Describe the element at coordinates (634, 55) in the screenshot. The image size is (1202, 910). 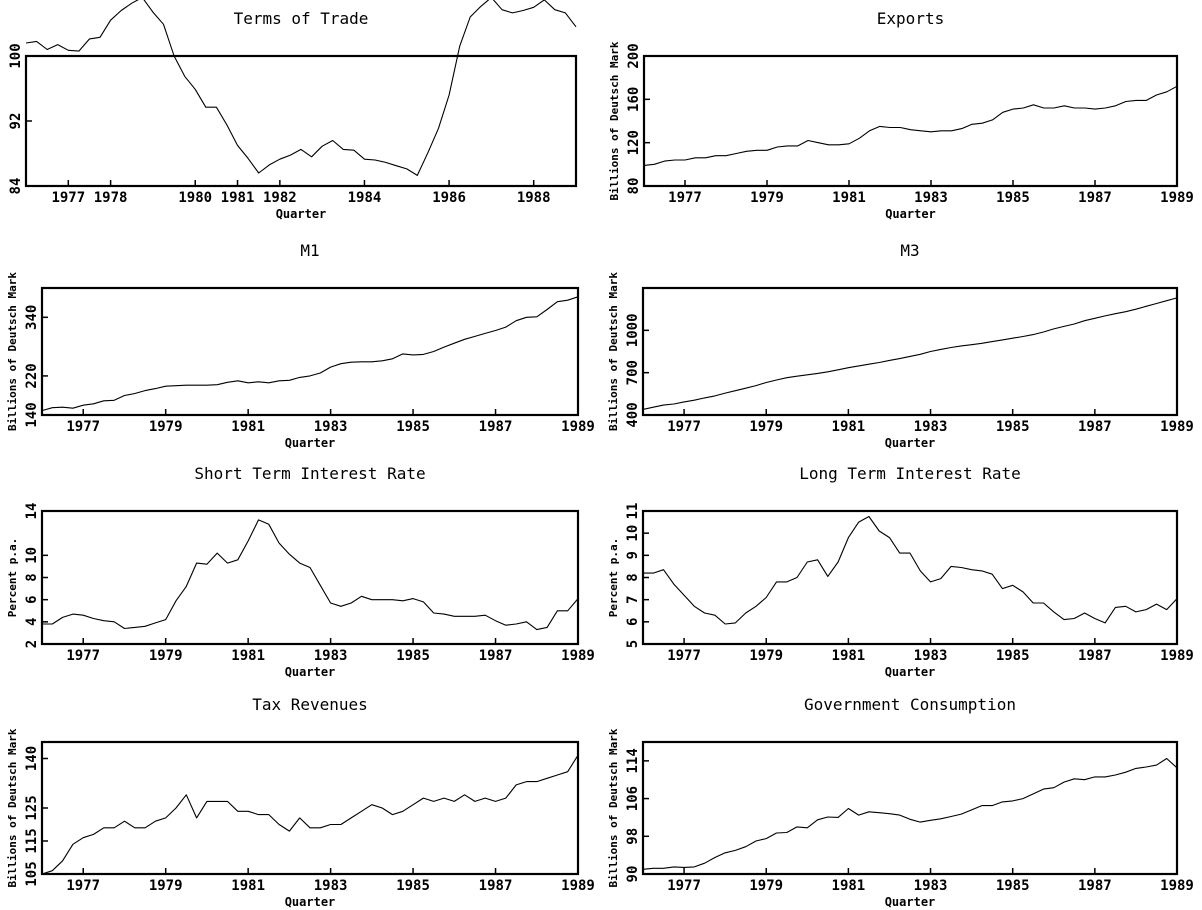
I see `y-tick-label: 200` at that location.